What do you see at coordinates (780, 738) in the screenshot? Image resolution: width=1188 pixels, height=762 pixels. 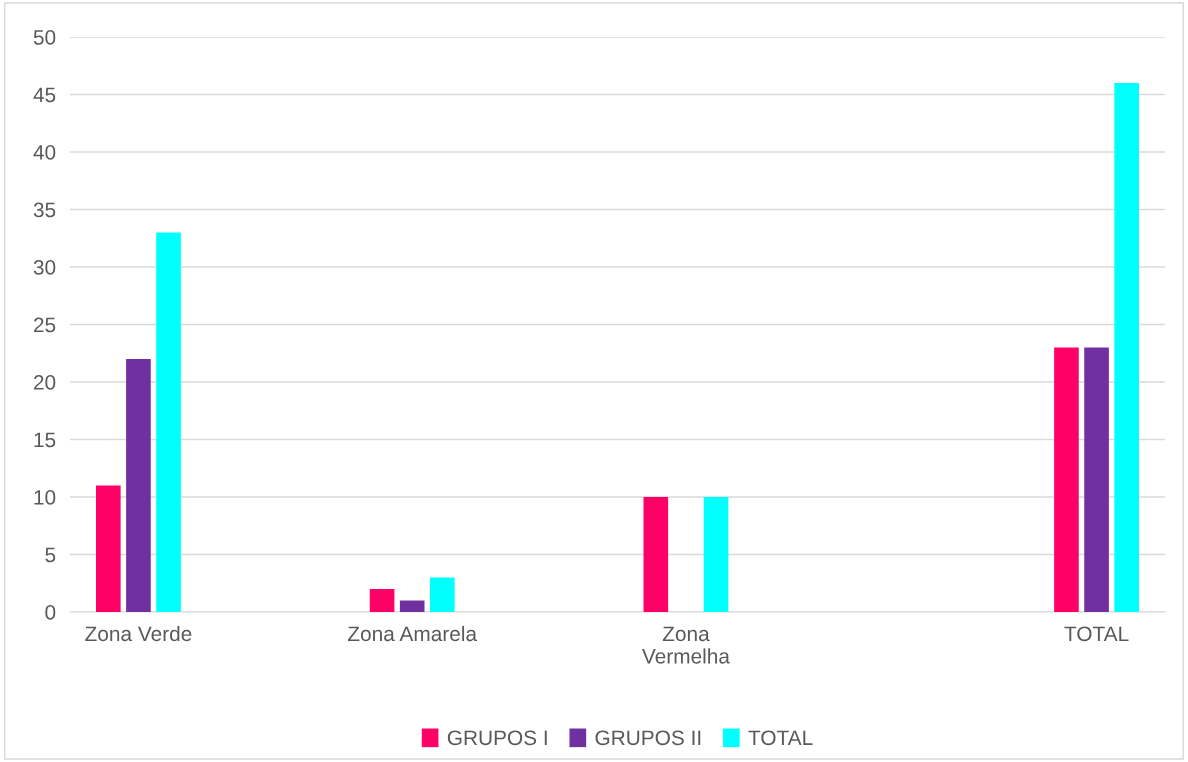 I see `legend-label: TOTAL` at bounding box center [780, 738].